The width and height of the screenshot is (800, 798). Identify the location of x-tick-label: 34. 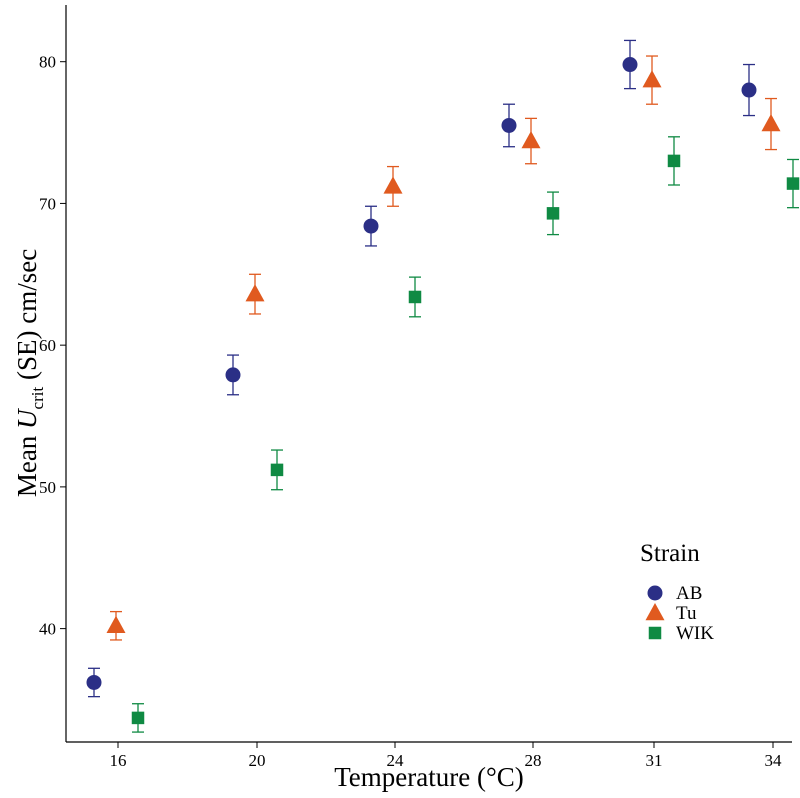
(774, 760).